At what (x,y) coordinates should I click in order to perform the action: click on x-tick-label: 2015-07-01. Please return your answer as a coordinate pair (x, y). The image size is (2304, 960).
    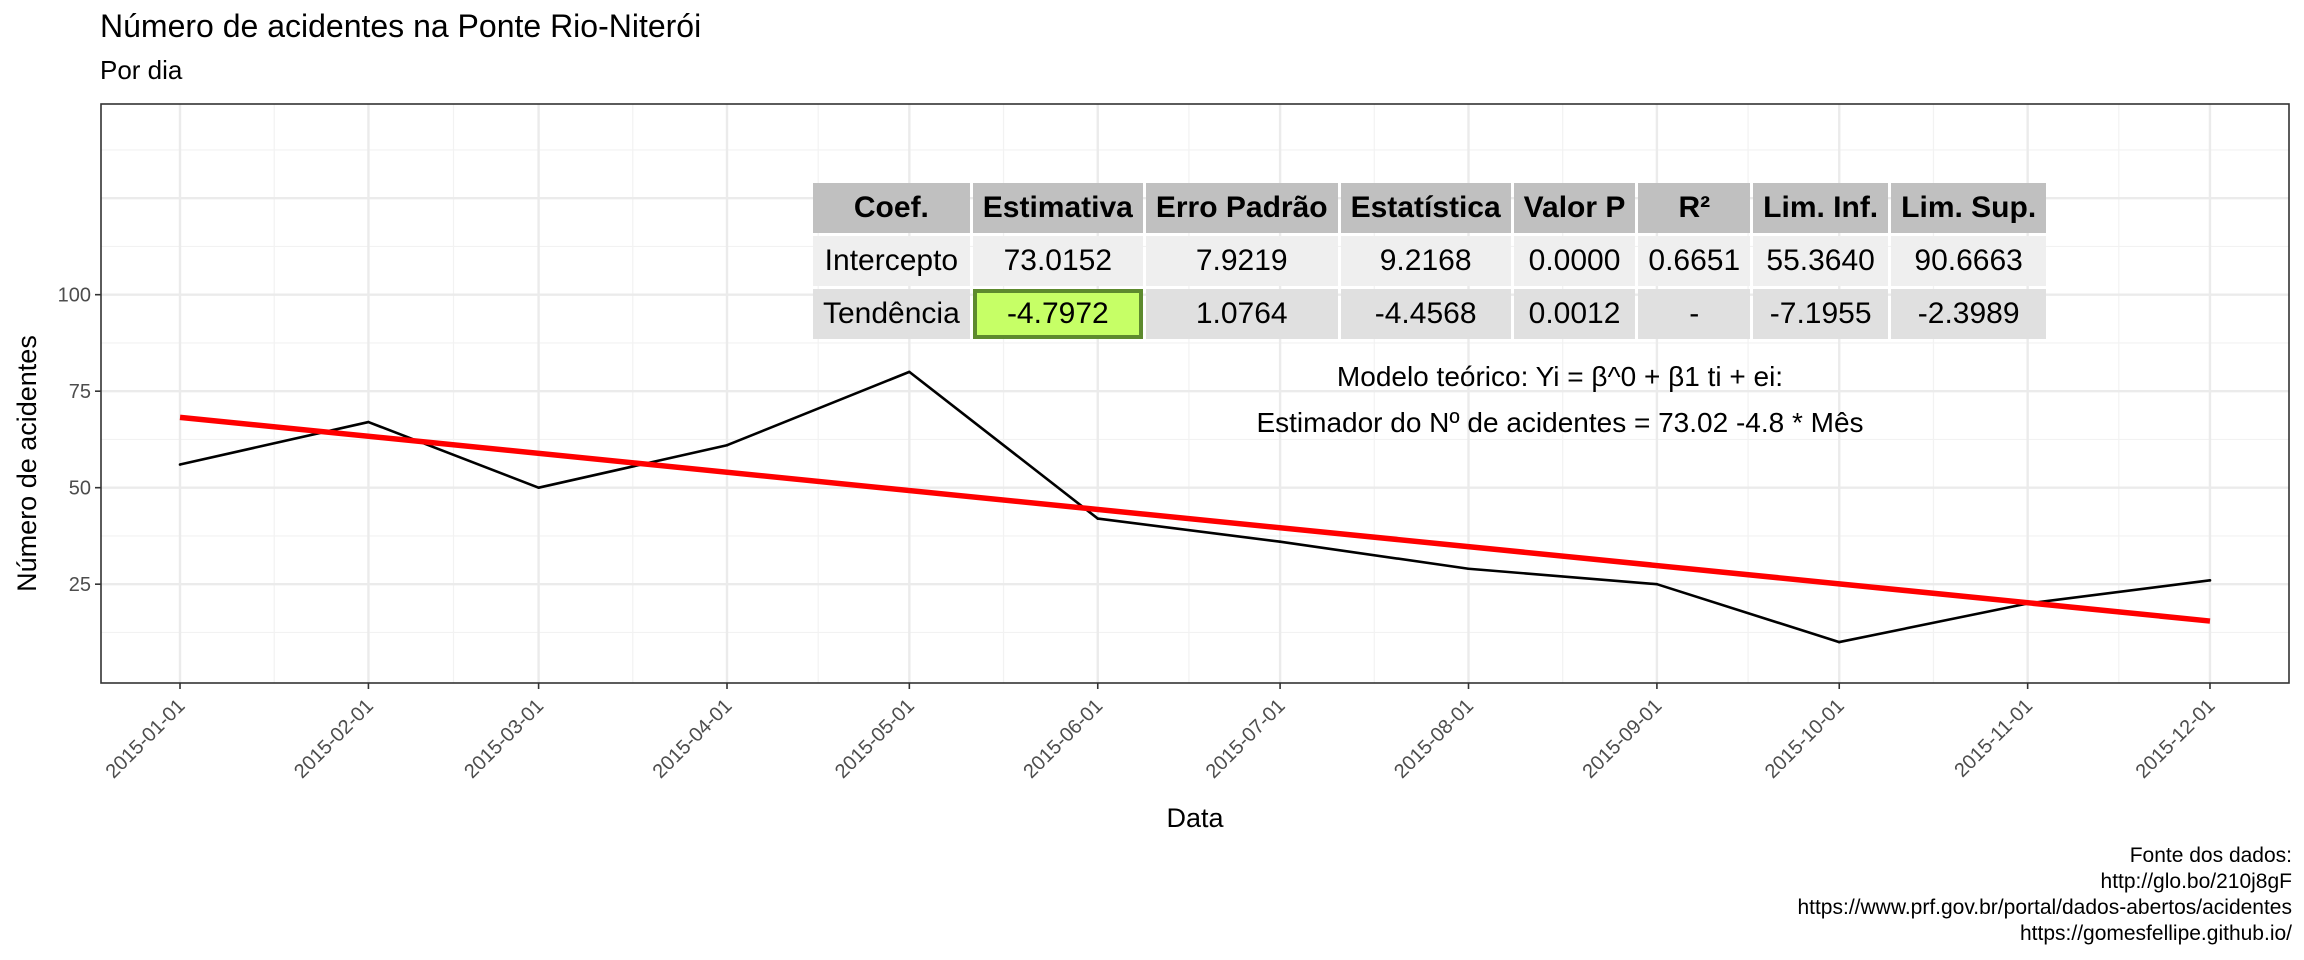
    Looking at the image, I should click on (1246, 739).